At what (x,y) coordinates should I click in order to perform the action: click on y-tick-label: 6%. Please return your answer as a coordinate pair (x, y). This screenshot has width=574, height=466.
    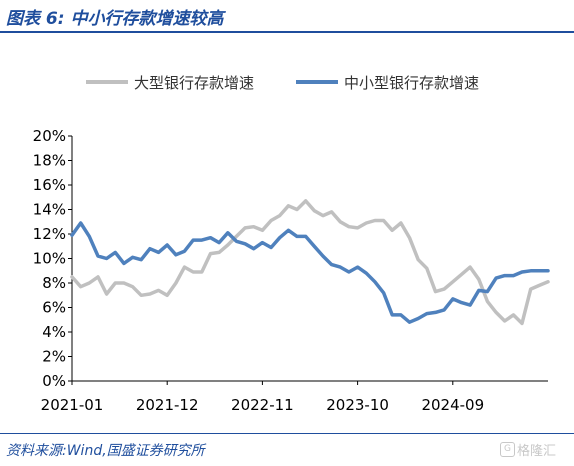
    Looking at the image, I should click on (54, 308).